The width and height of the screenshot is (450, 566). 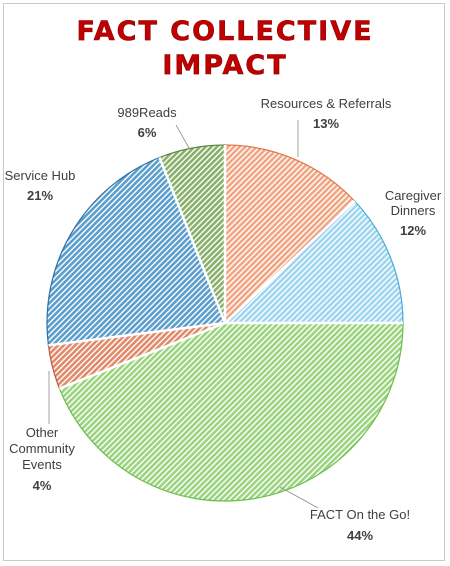 What do you see at coordinates (326, 103) in the screenshot?
I see `slice-label-resources-referrals: Resources & Referrals` at bounding box center [326, 103].